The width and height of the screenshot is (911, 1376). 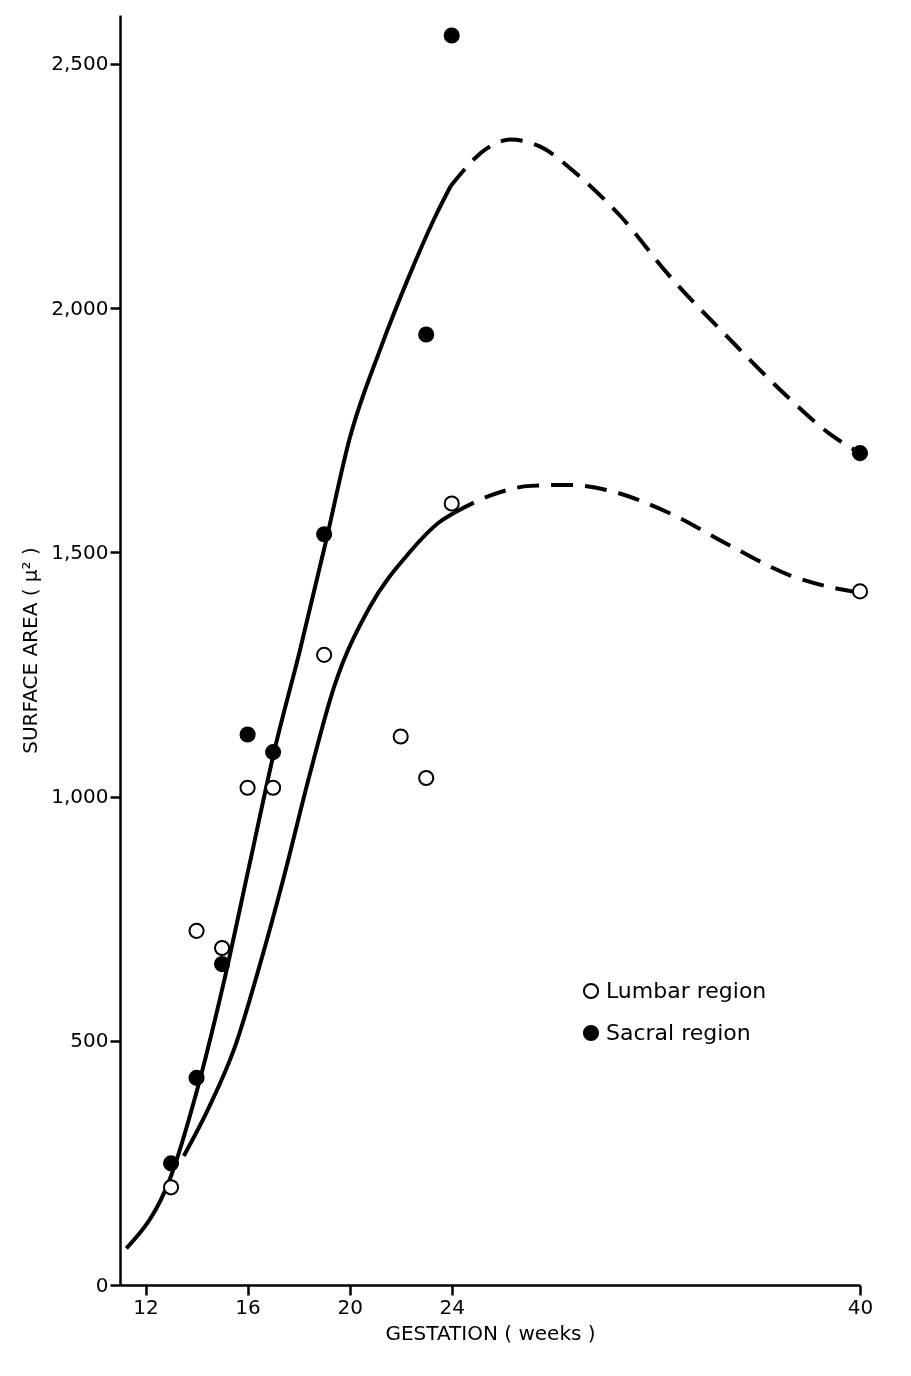 What do you see at coordinates (30, 650) in the screenshot?
I see `y-axis-title: SURFACE AREA ( μ² )` at bounding box center [30, 650].